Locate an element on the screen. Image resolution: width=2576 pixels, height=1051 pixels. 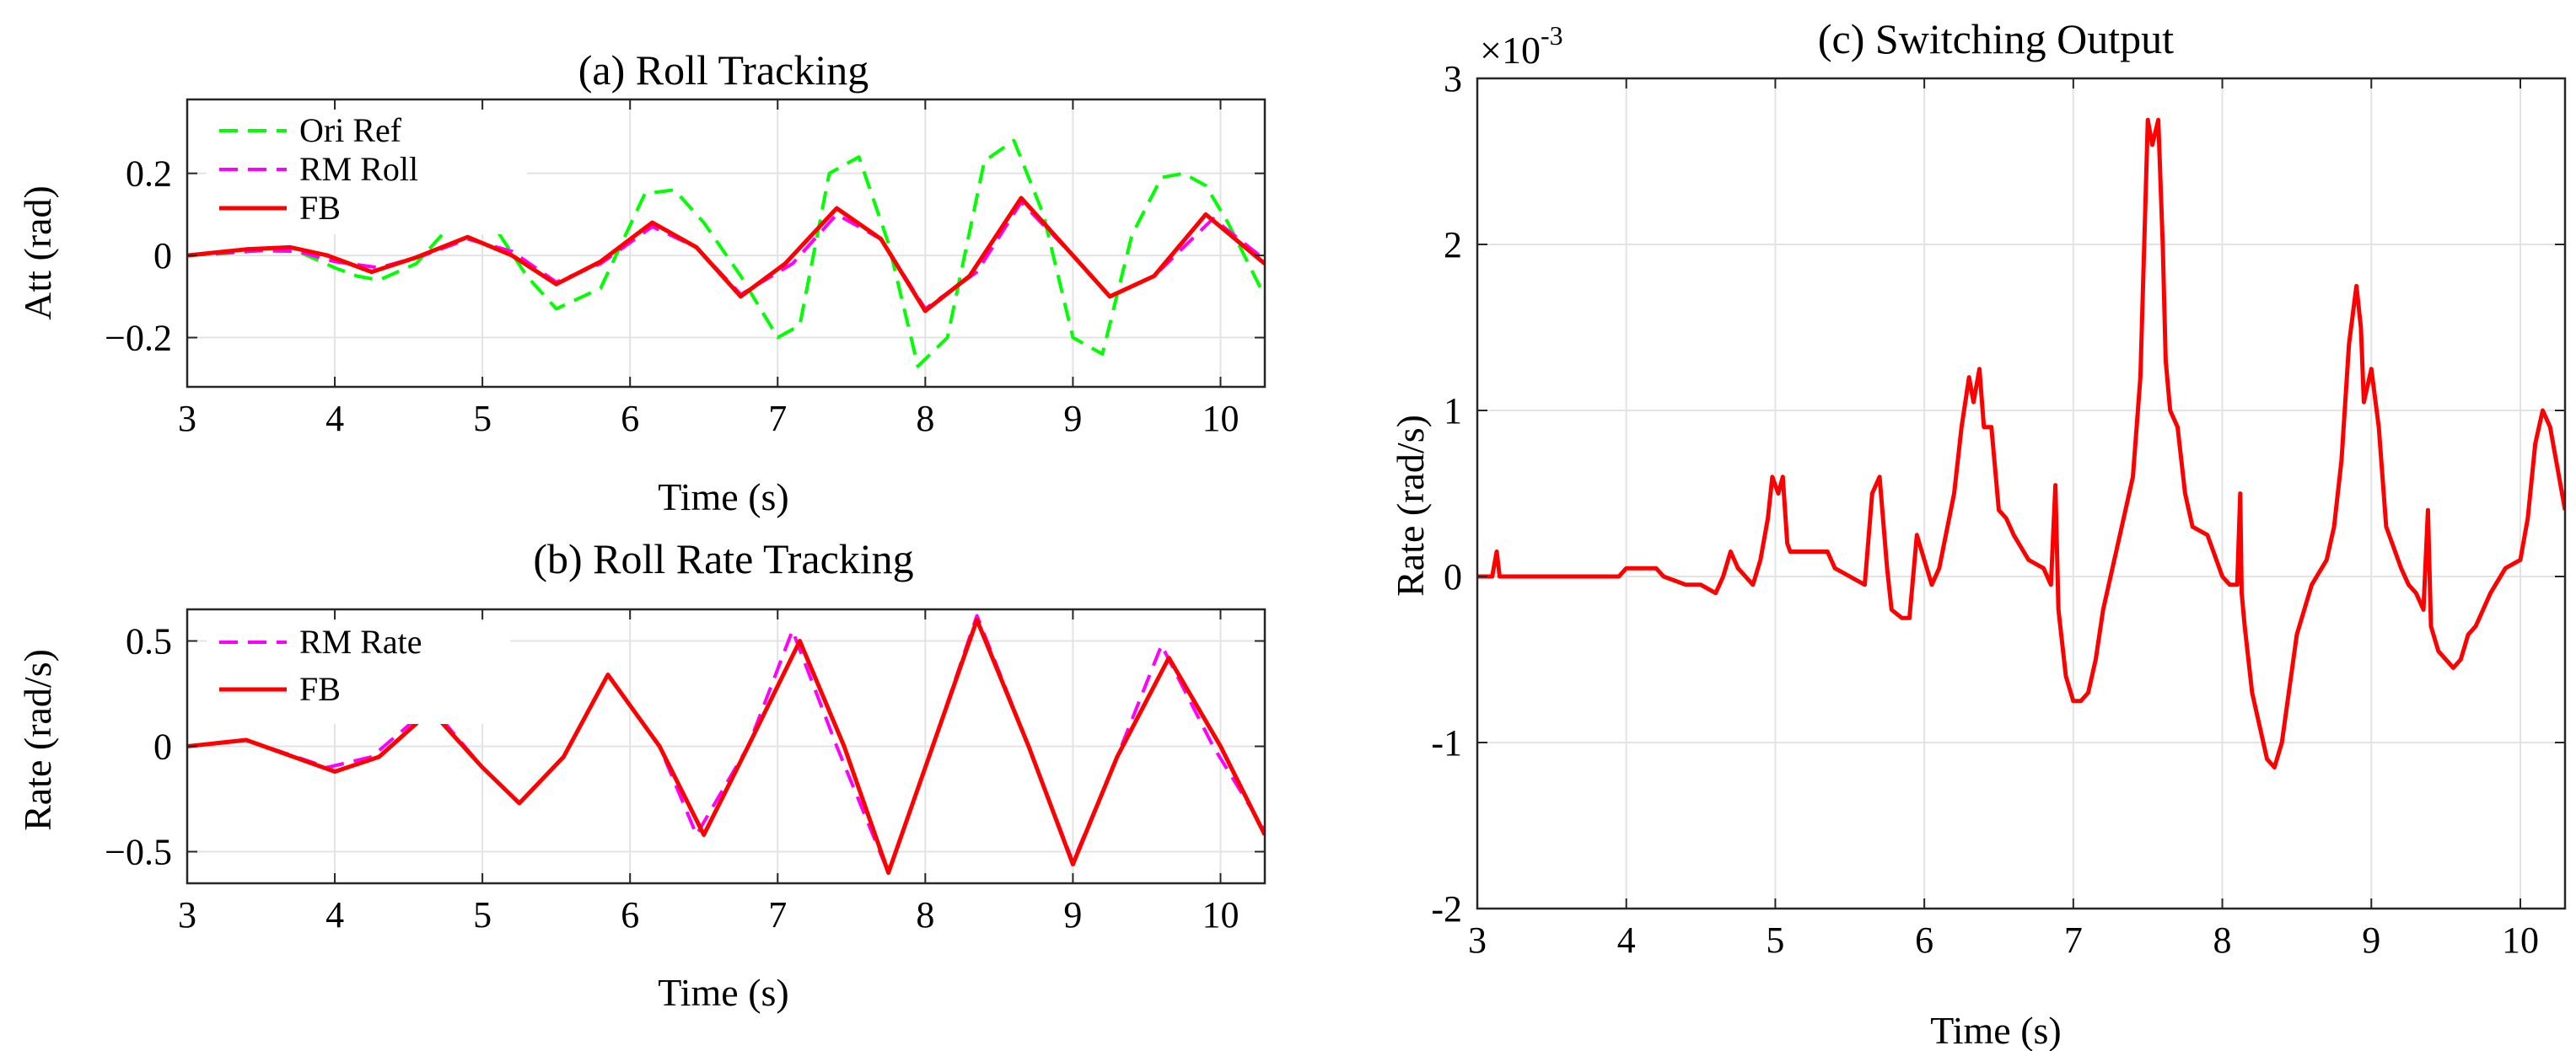
chart-b-ytick-label-2: 0.5 is located at coordinates (149, 641).